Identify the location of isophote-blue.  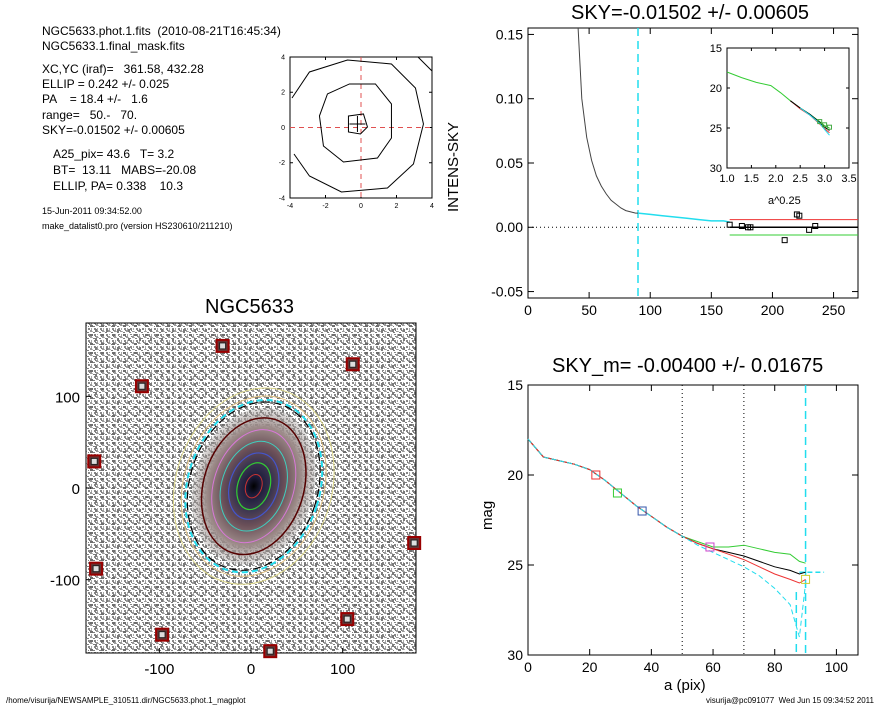
(254, 486).